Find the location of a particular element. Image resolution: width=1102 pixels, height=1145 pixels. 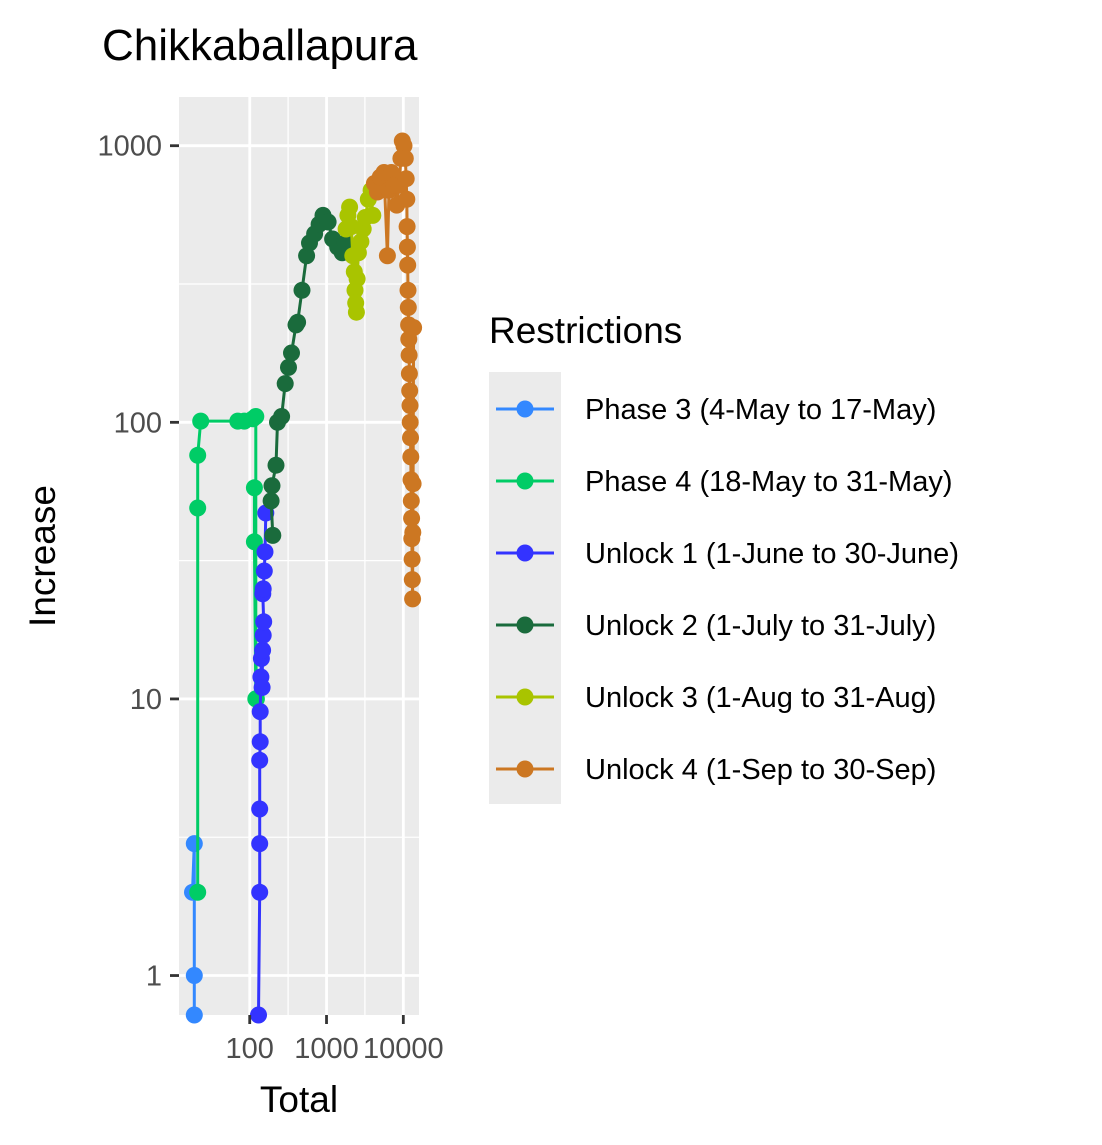

x-axis-title: Total is located at coordinates (299, 1099).